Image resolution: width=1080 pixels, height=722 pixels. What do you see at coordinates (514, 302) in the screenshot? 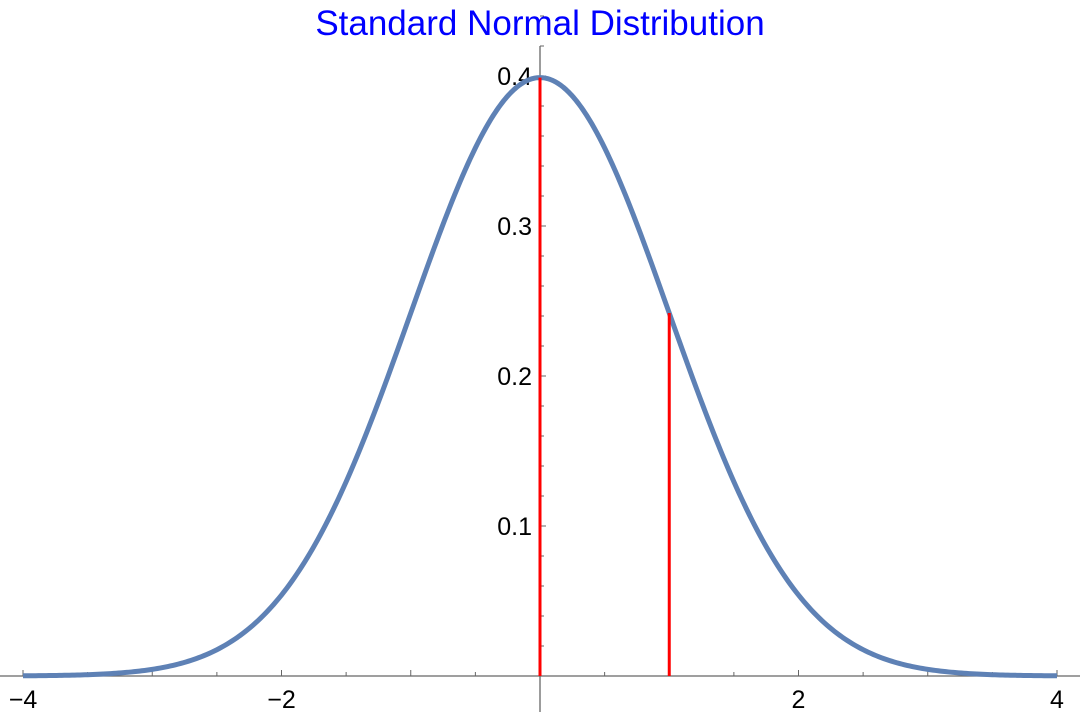
I see `y-tick-labels: 0.10.20.30.4` at bounding box center [514, 302].